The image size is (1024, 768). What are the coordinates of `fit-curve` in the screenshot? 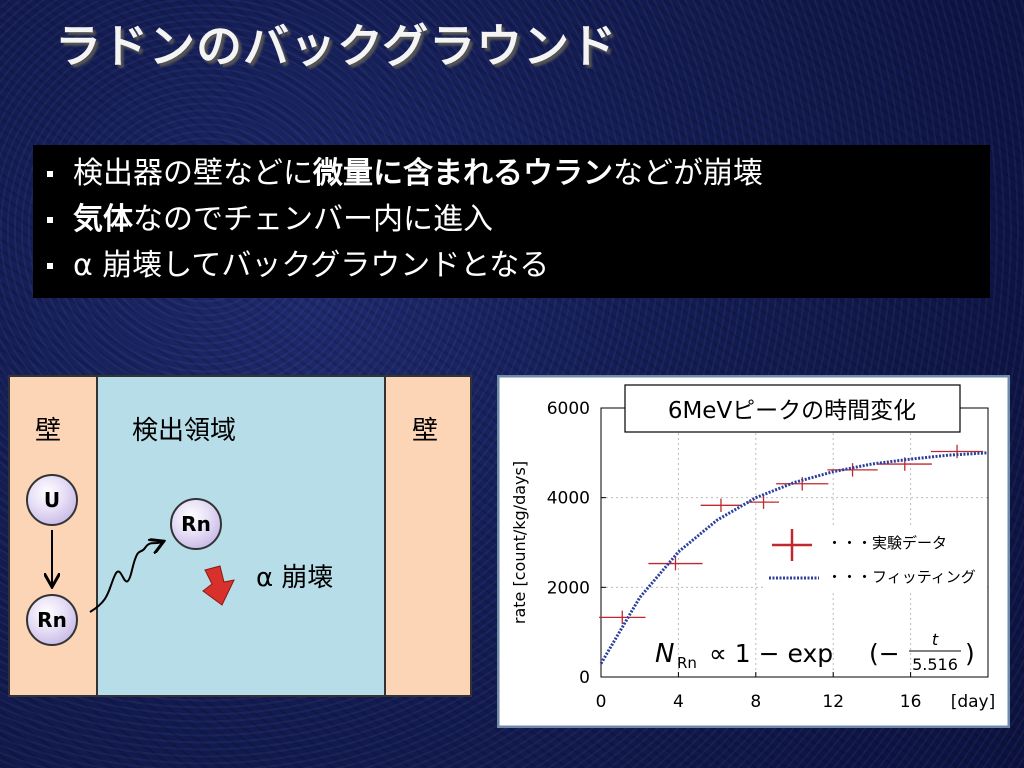 It's located at (794, 558).